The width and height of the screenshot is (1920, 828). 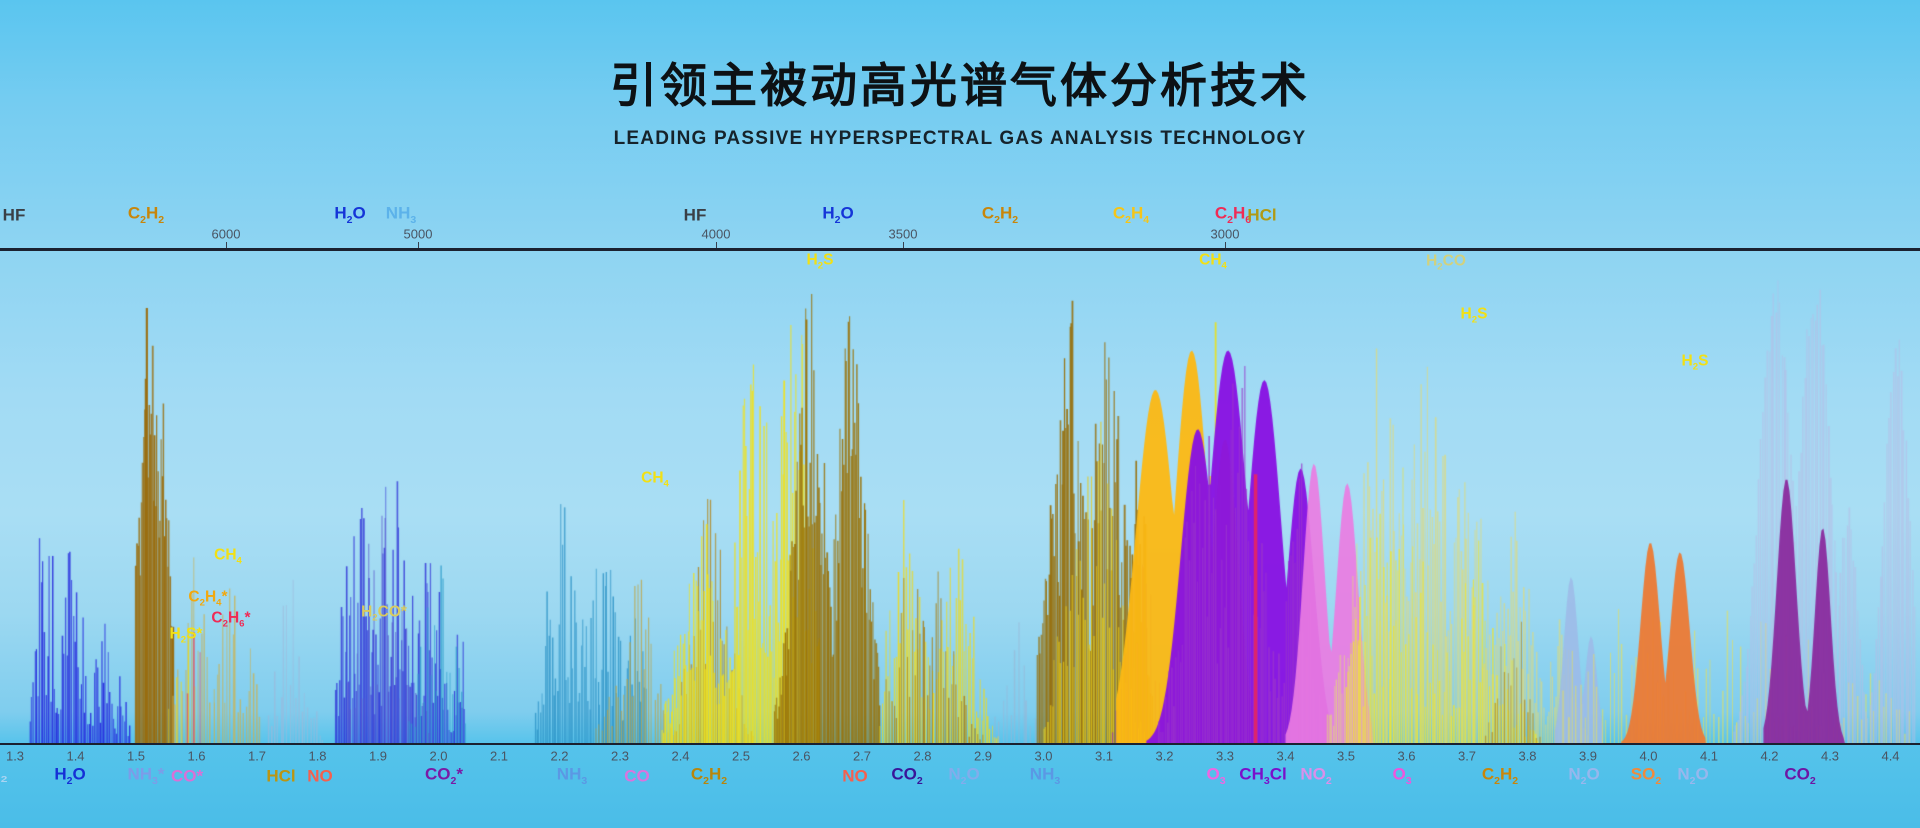 I want to click on chart-gas-label: C2H4*, so click(x=208, y=598).